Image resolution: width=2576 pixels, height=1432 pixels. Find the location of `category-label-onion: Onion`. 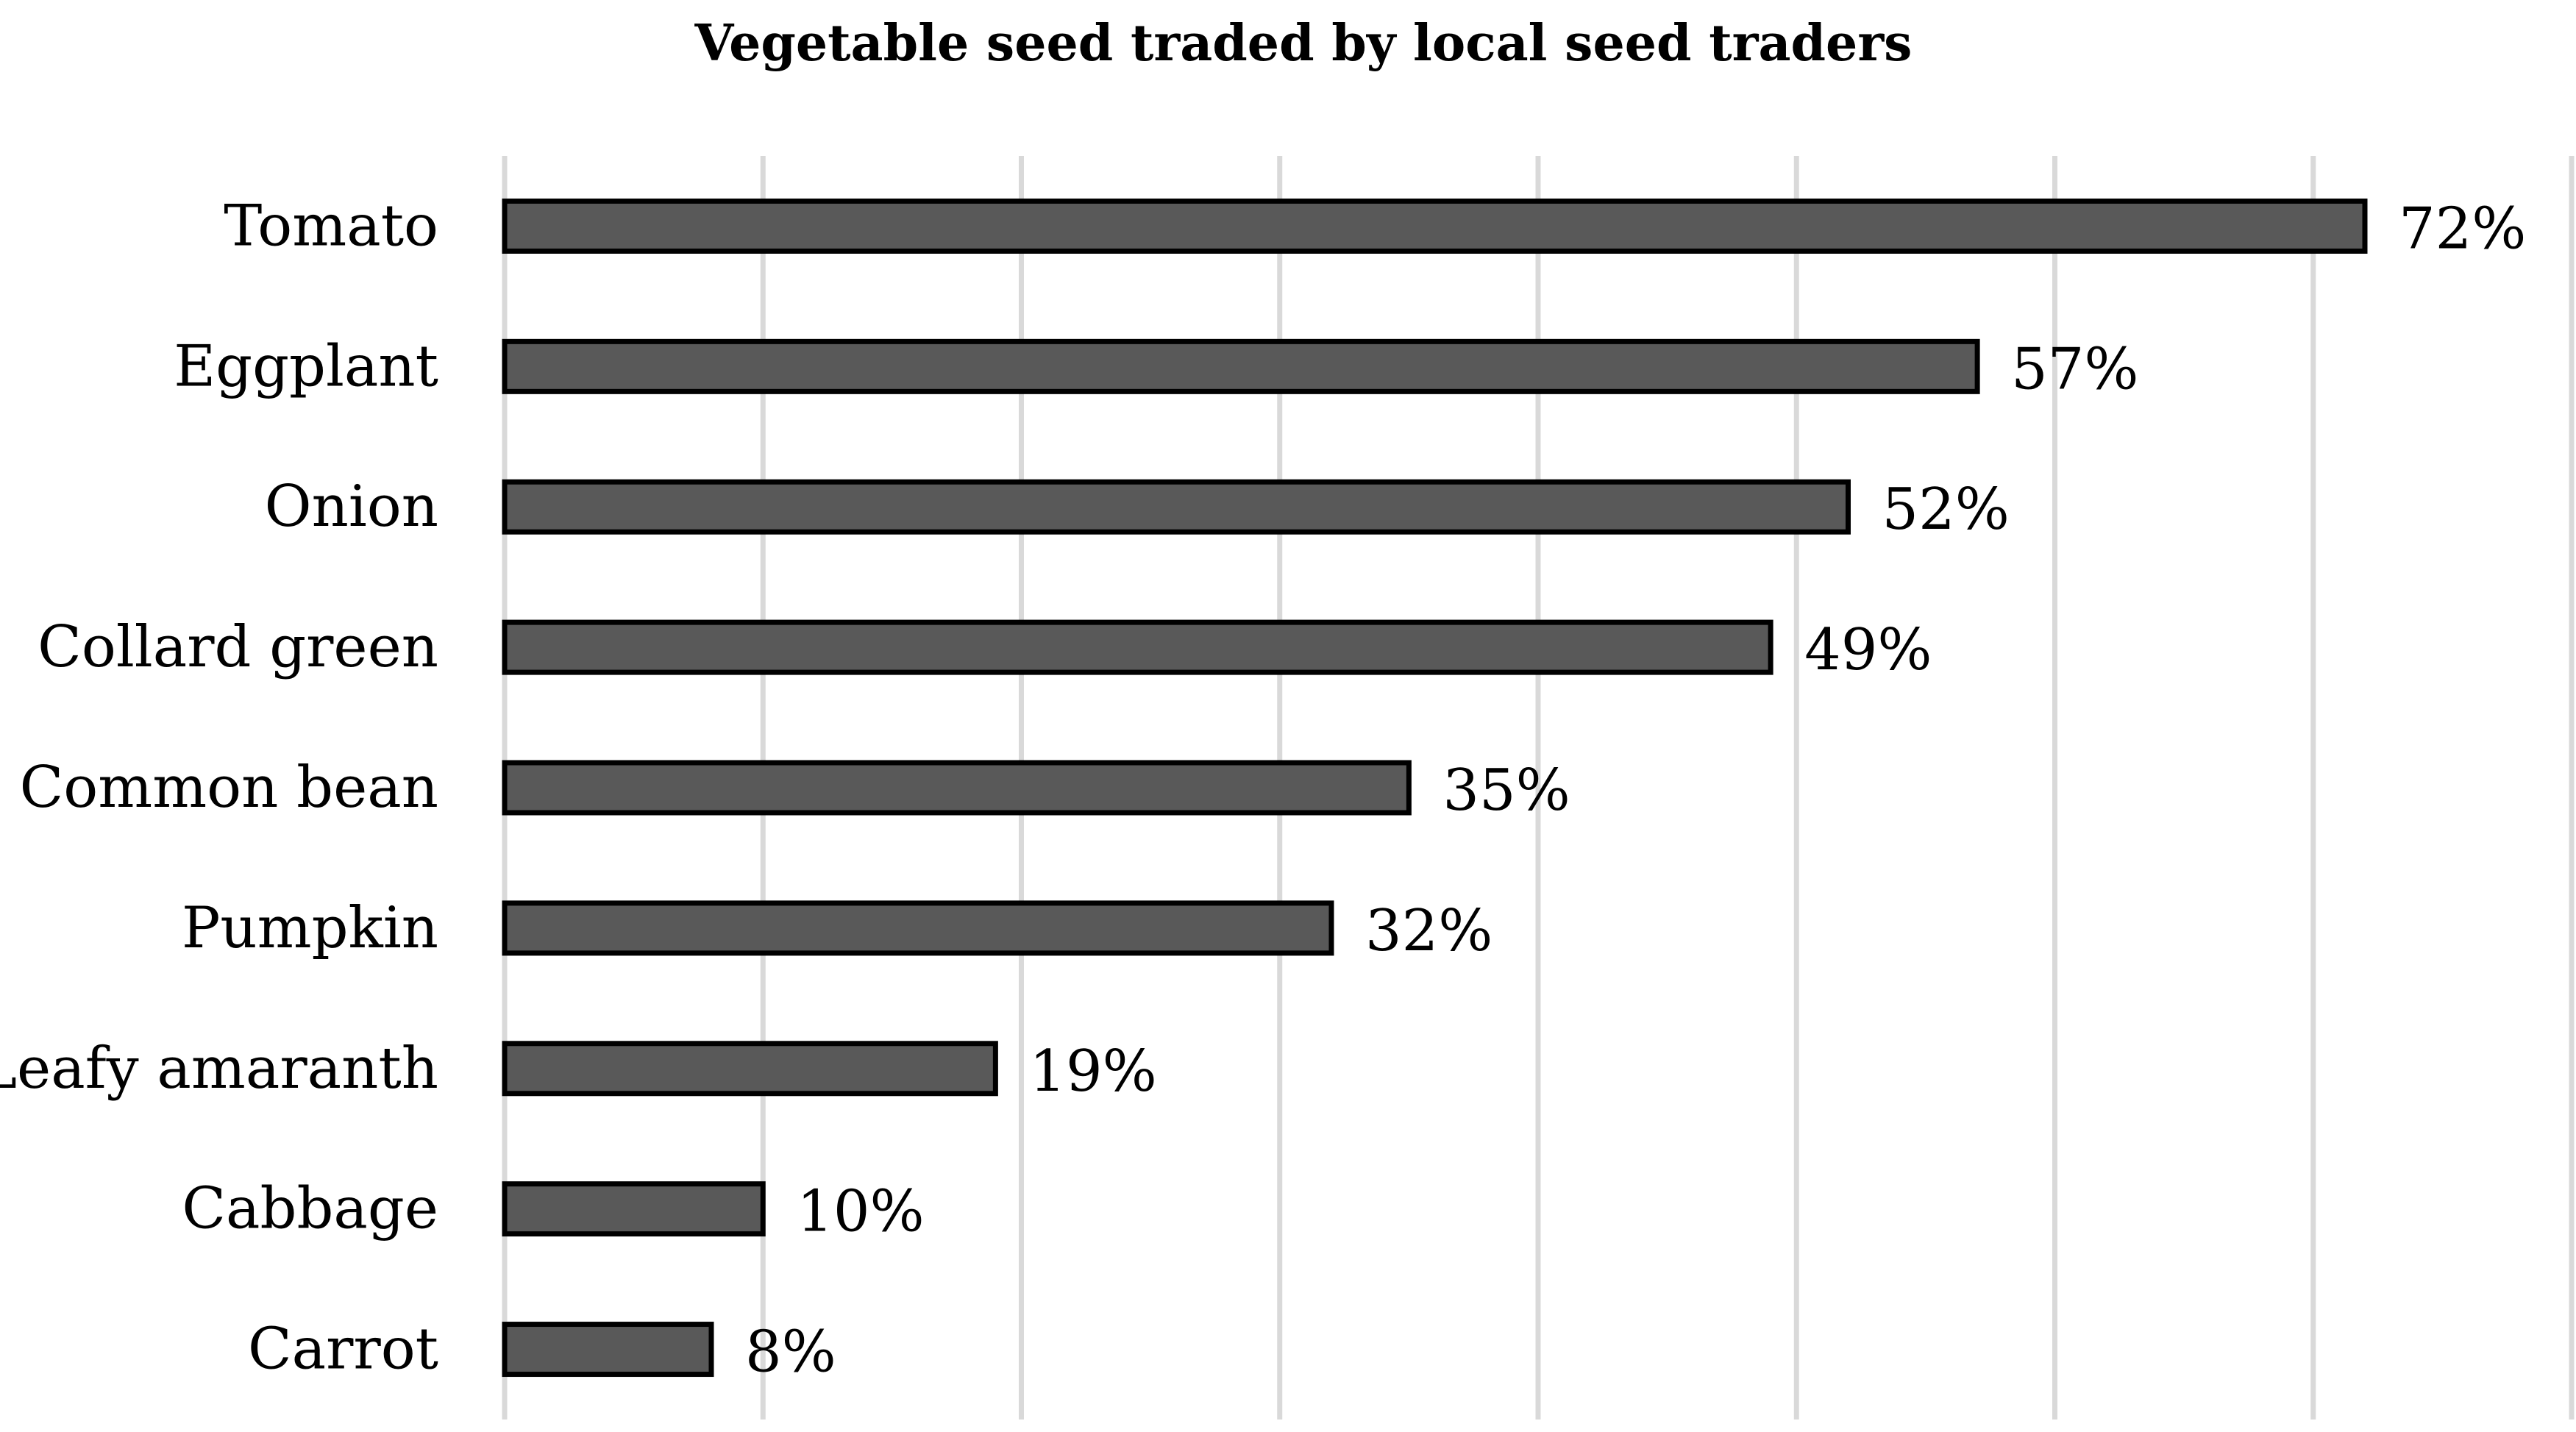

category-label-onion: Onion is located at coordinates (351, 507).